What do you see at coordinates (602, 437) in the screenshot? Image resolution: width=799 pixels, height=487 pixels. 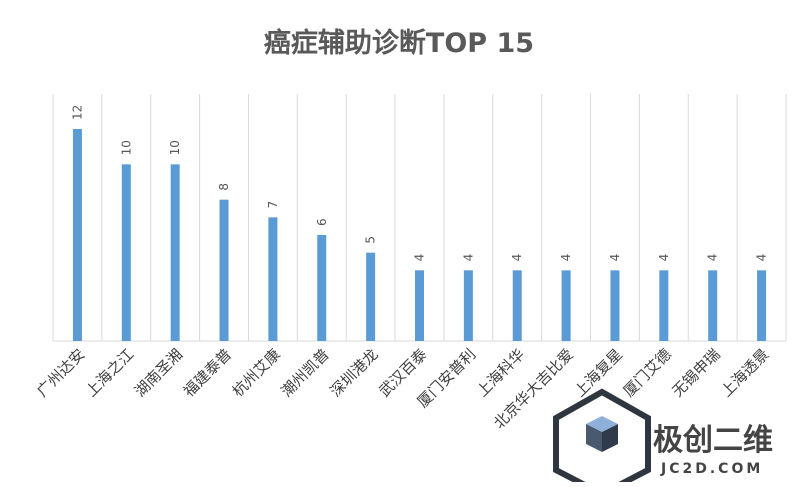 I see `cube-logo-icon` at bounding box center [602, 437].